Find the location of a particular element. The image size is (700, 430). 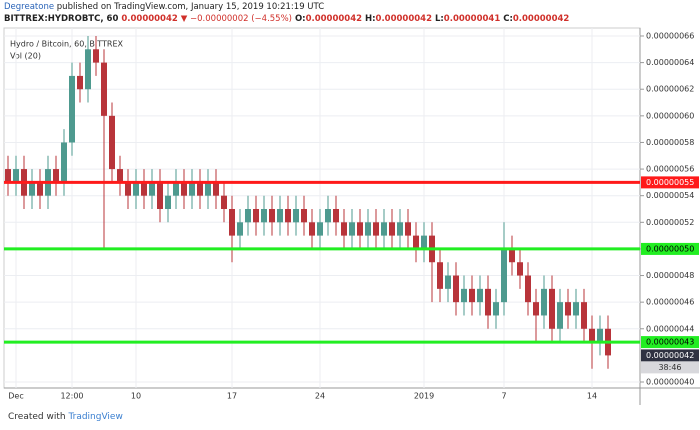

level-label: 0.00000043 is located at coordinates (670, 342).